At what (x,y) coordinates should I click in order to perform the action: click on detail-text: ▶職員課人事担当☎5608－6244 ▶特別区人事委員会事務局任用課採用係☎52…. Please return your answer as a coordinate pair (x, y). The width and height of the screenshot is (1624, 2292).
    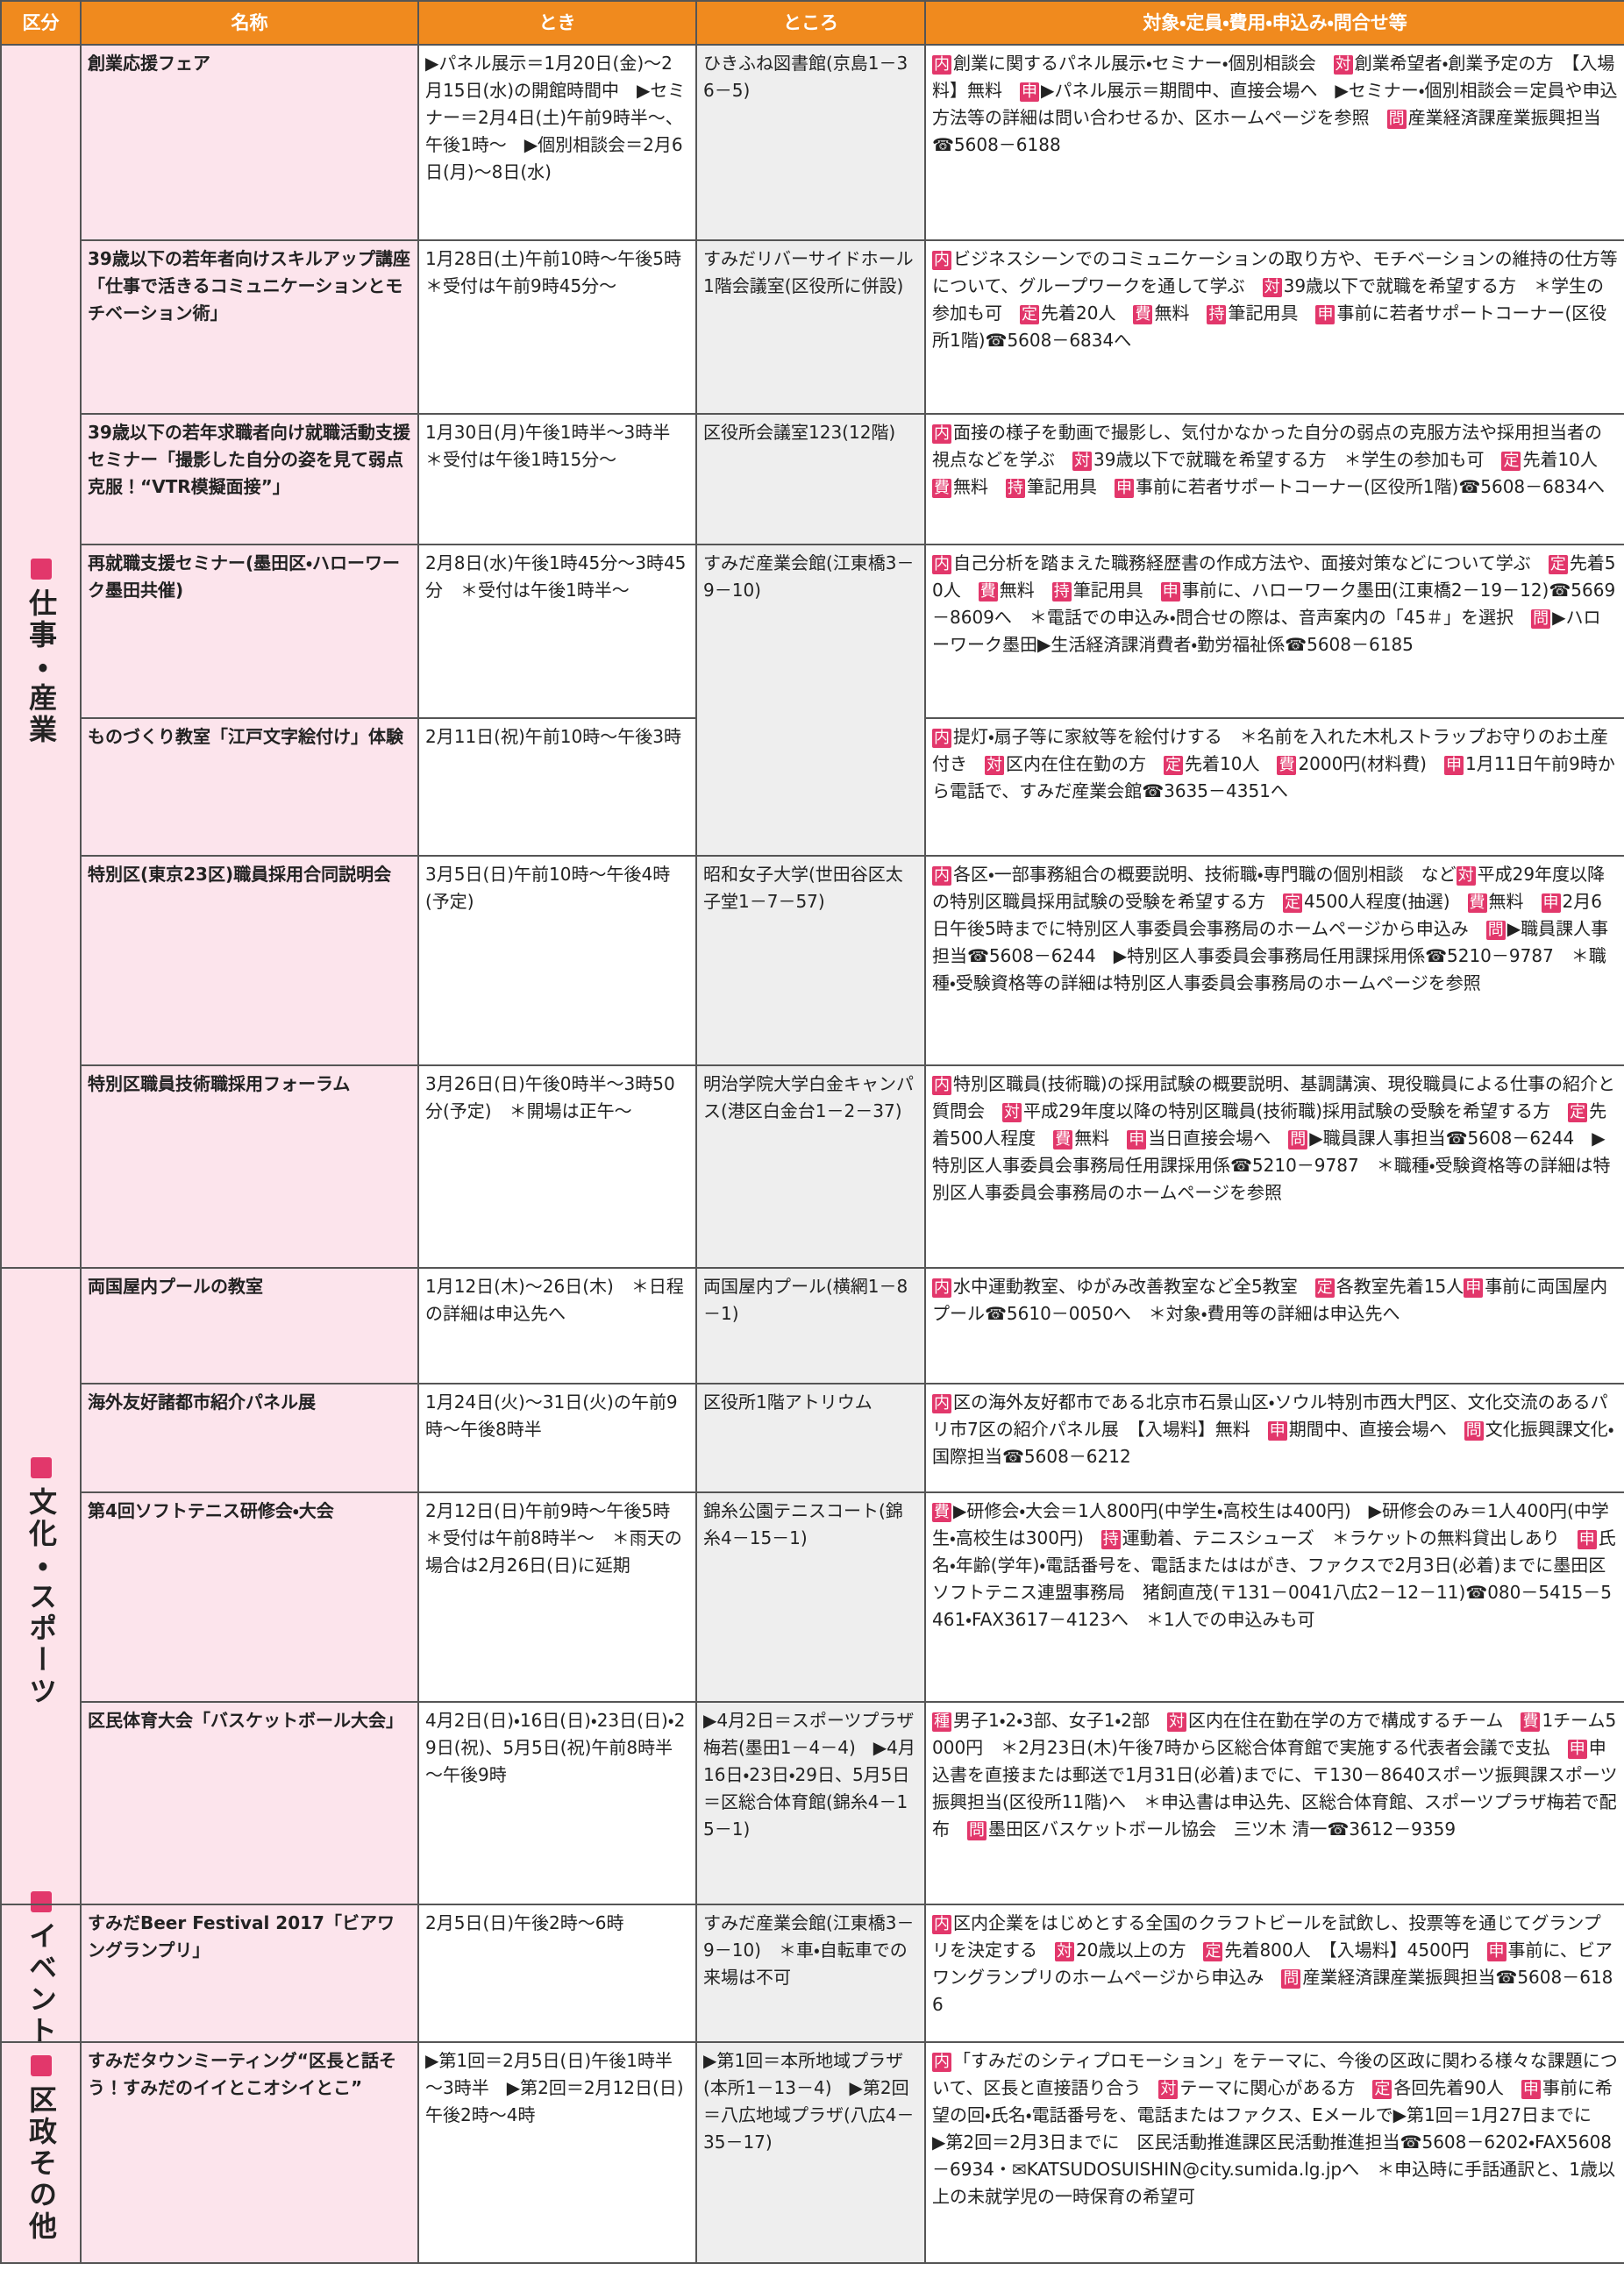
    Looking at the image, I should click on (1271, 956).